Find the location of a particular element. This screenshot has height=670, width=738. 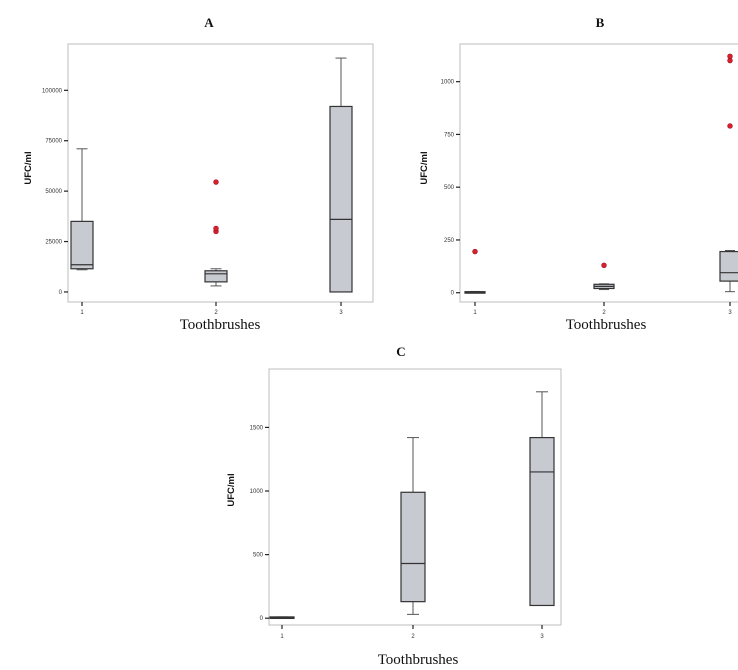

y-tick-label: 1500 is located at coordinates (257, 428).